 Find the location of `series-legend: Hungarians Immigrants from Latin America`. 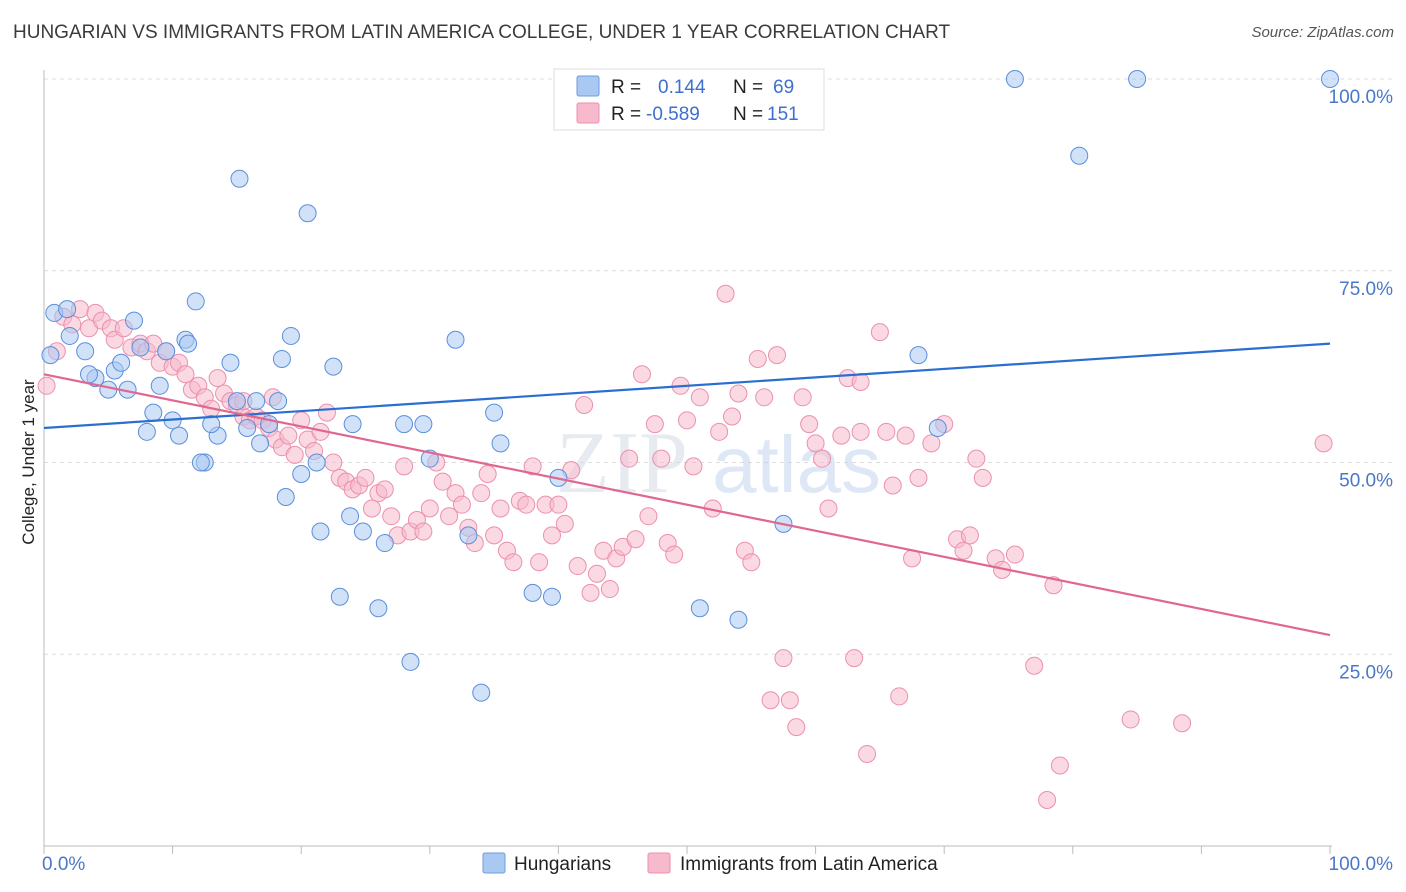

series-legend: Hungarians Immigrants from Latin America is located at coordinates (710, 863).